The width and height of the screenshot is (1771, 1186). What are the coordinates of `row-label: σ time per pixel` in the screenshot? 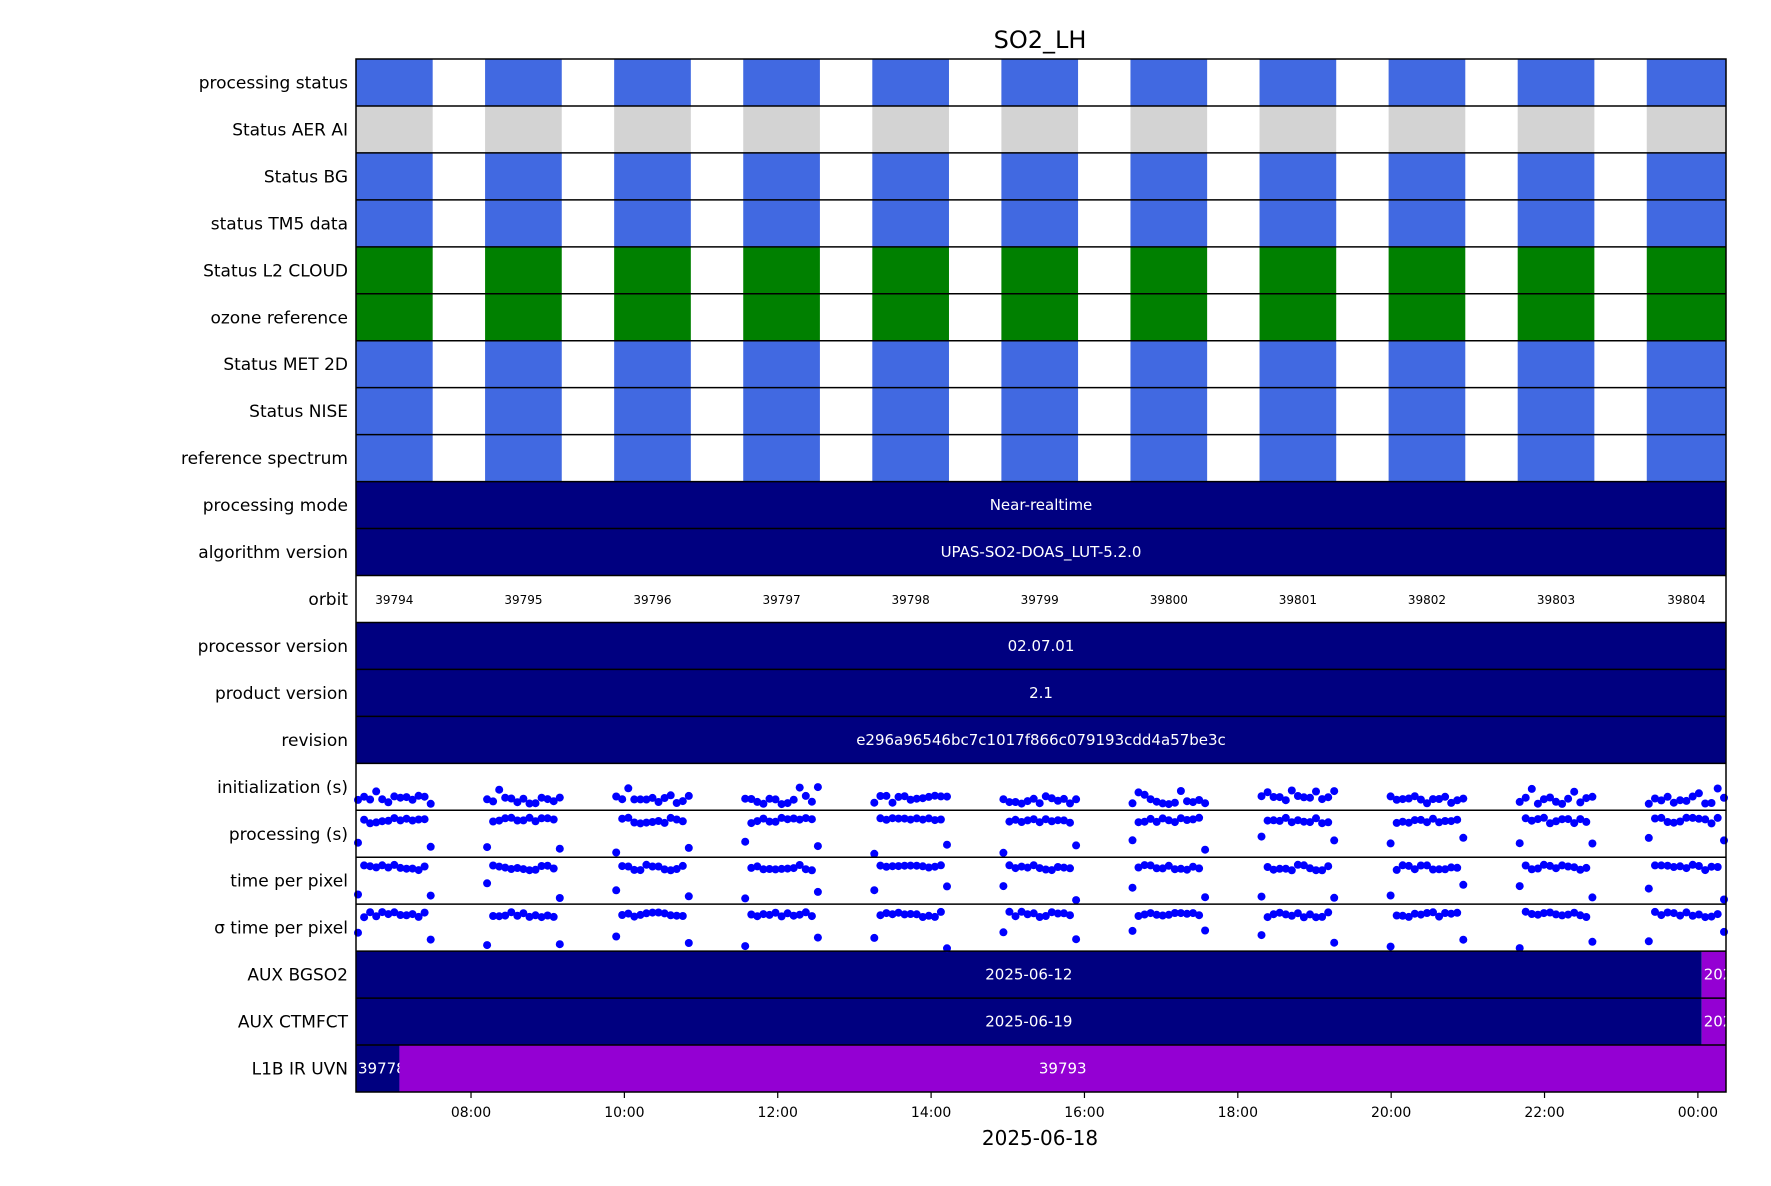 It's located at (281, 929).